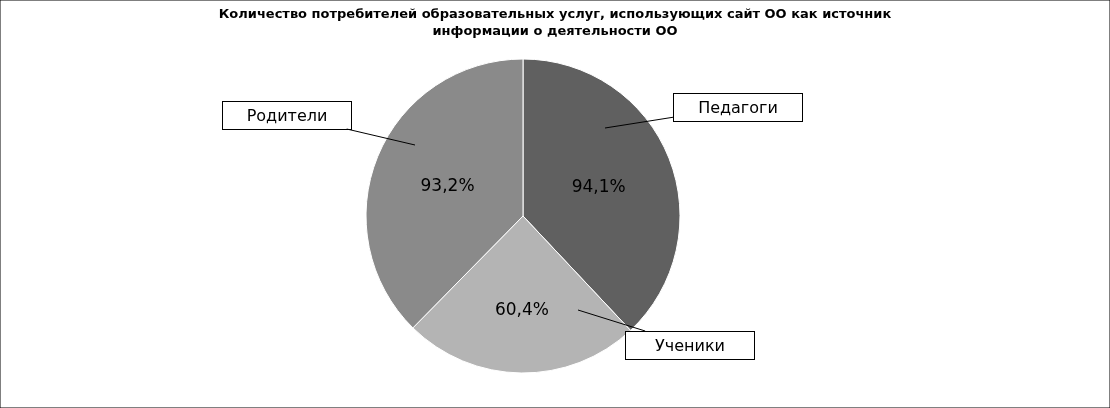 Image resolution: width=1110 pixels, height=408 pixels. What do you see at coordinates (690, 345) in the screenshot?
I see `slice-label: Ученики` at bounding box center [690, 345].